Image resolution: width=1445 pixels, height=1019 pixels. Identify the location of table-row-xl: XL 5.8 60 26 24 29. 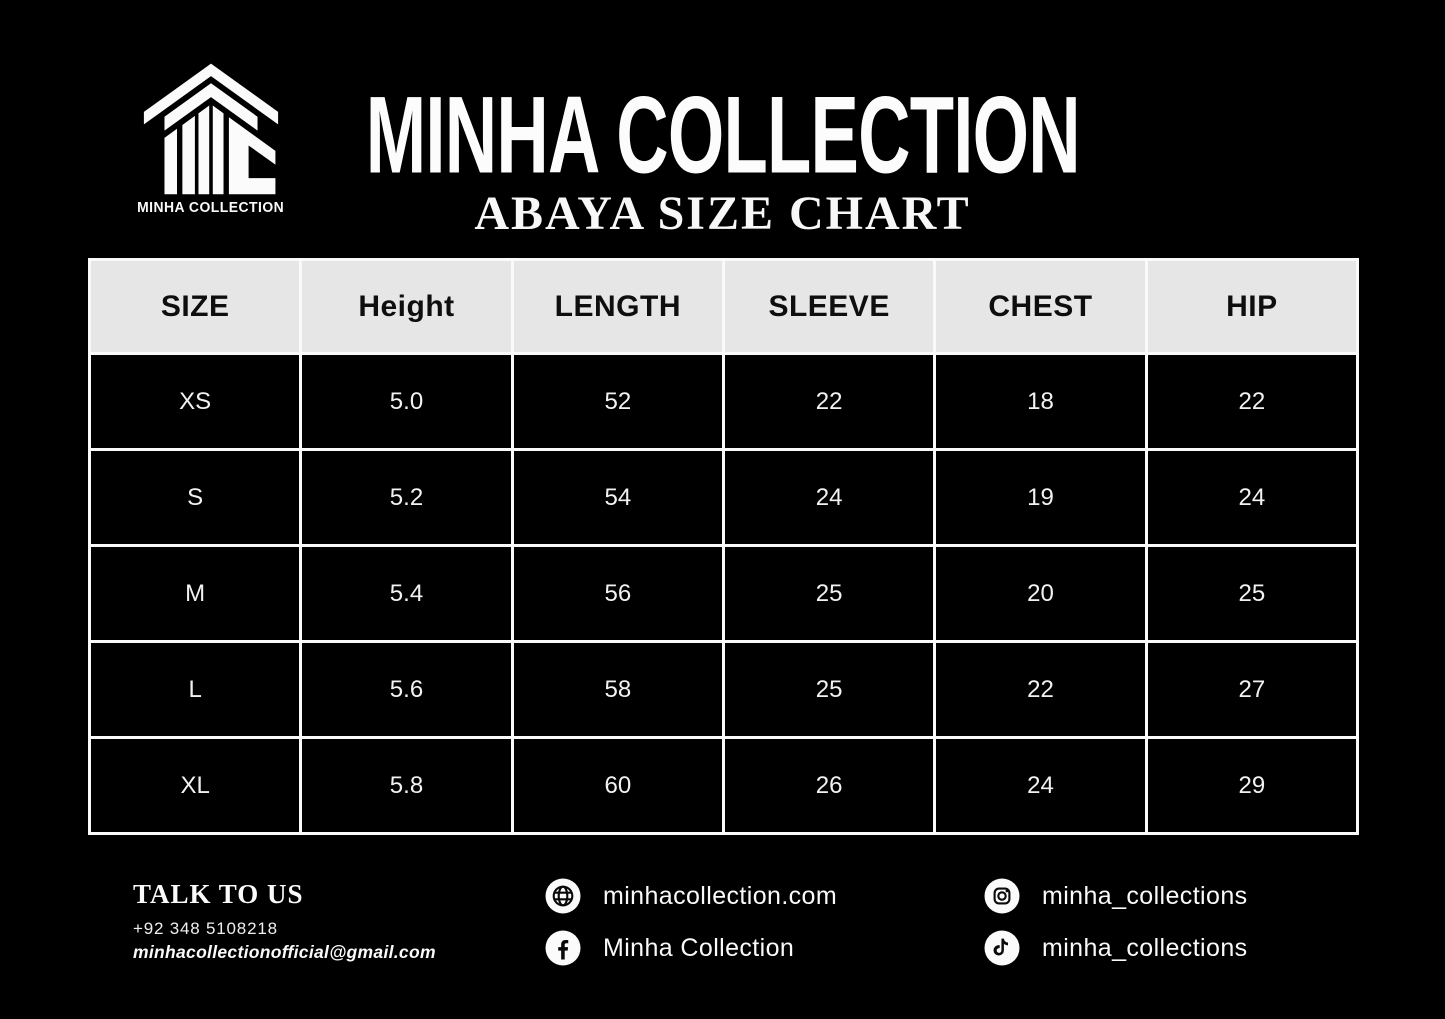
(723, 785).